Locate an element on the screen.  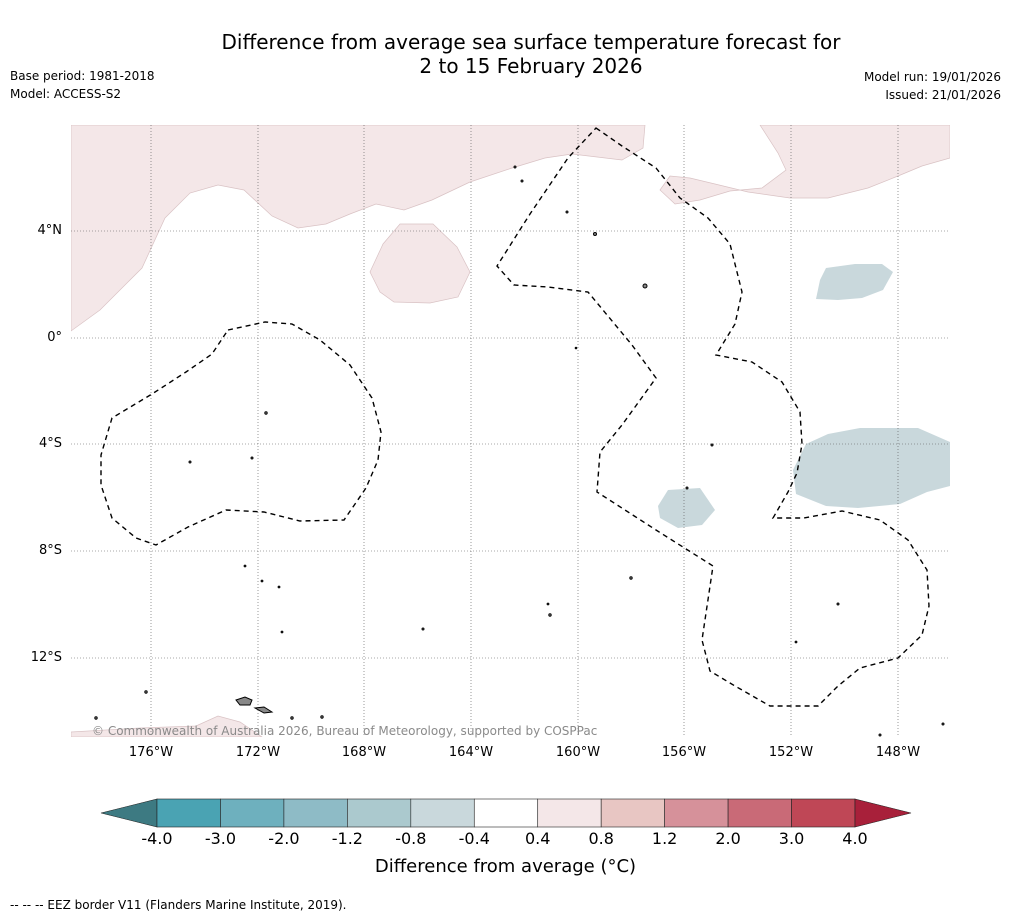
colorbar-under-arrow is located at coordinates (129, 813).